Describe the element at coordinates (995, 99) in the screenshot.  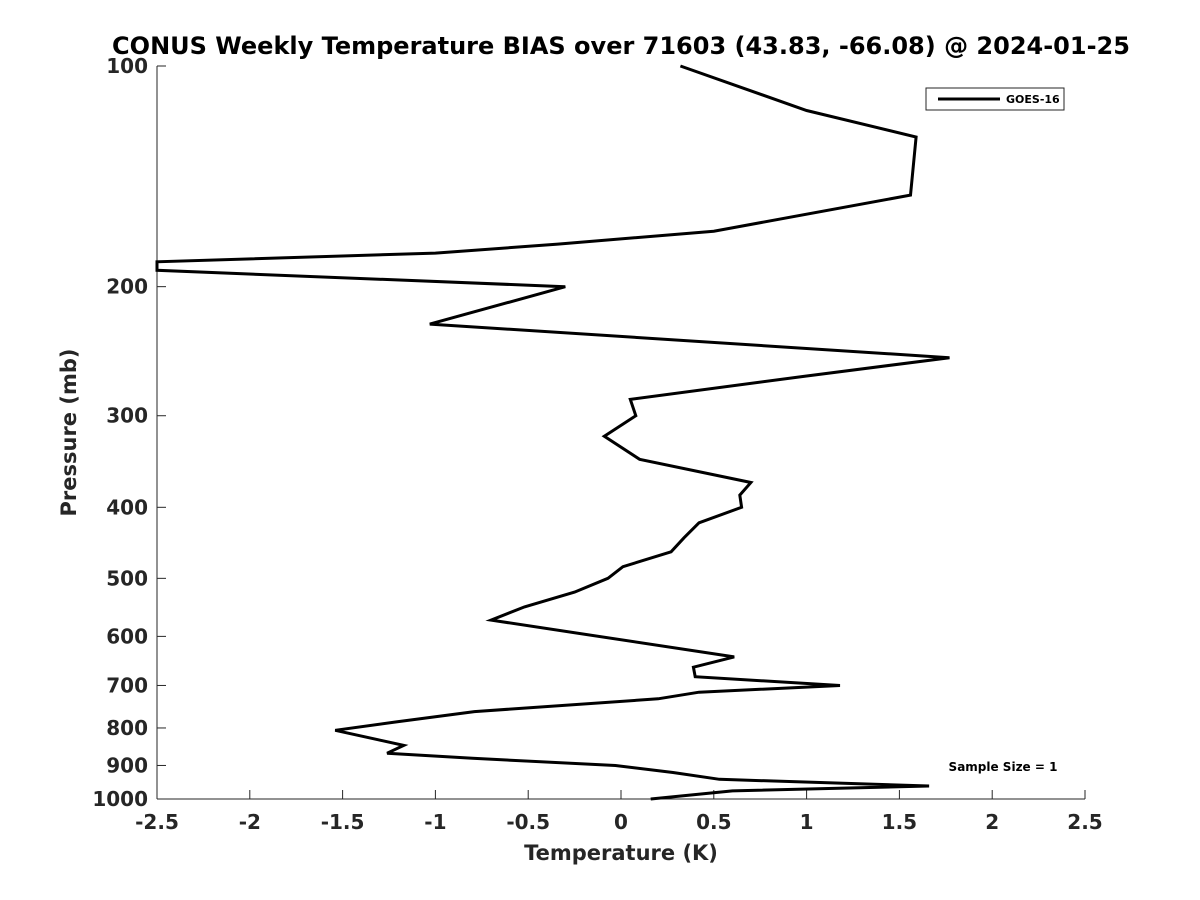
I see `legend: GOES-16` at that location.